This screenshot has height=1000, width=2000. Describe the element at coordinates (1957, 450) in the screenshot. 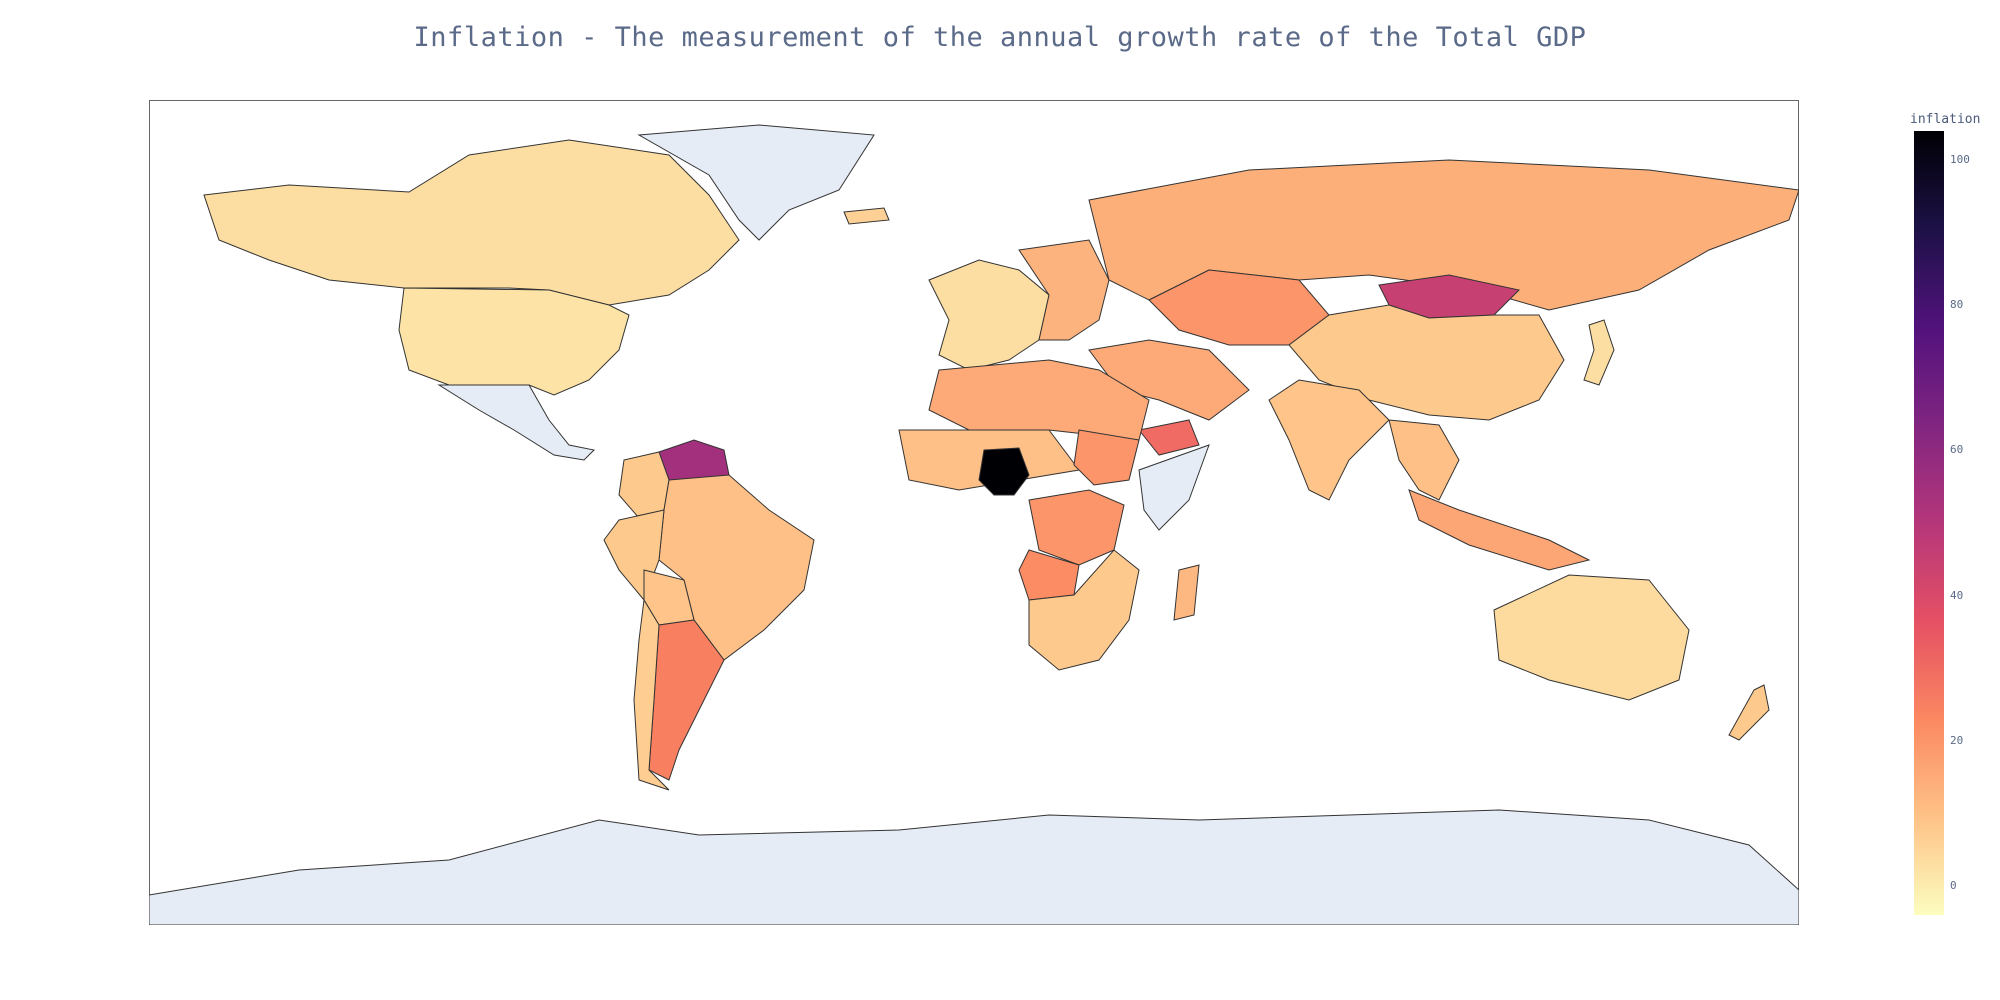

I see `colorbar-tick: 60` at that location.